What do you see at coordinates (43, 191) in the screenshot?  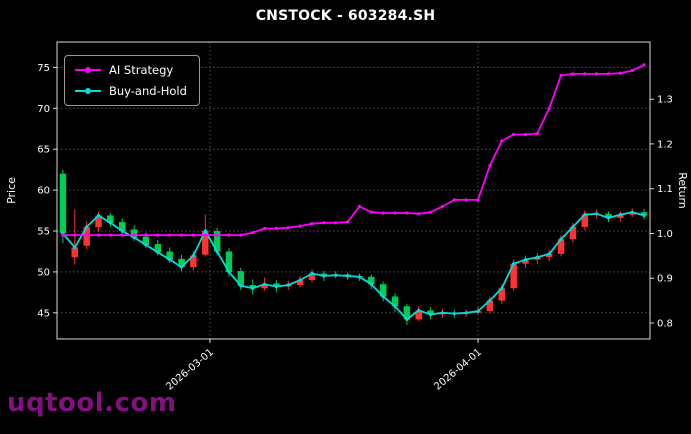 I see `price-tick-label: 60` at bounding box center [43, 191].